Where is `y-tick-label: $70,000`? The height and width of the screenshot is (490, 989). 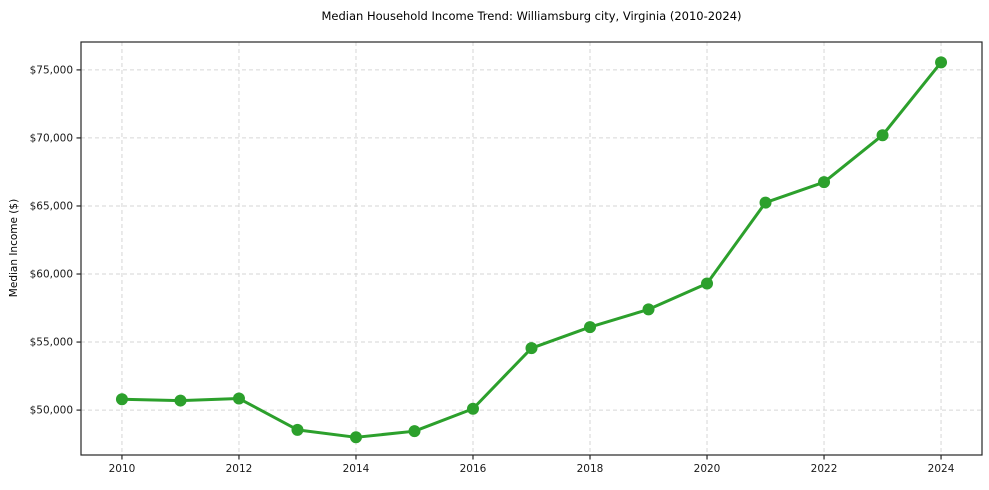 y-tick-label: $70,000 is located at coordinates (51, 138).